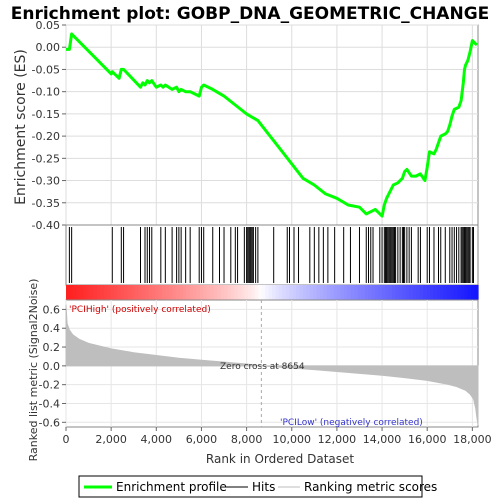 The image size is (500, 500). I want to click on positive-label: 'PCIHigh' (positively correlated), so click(140, 310).